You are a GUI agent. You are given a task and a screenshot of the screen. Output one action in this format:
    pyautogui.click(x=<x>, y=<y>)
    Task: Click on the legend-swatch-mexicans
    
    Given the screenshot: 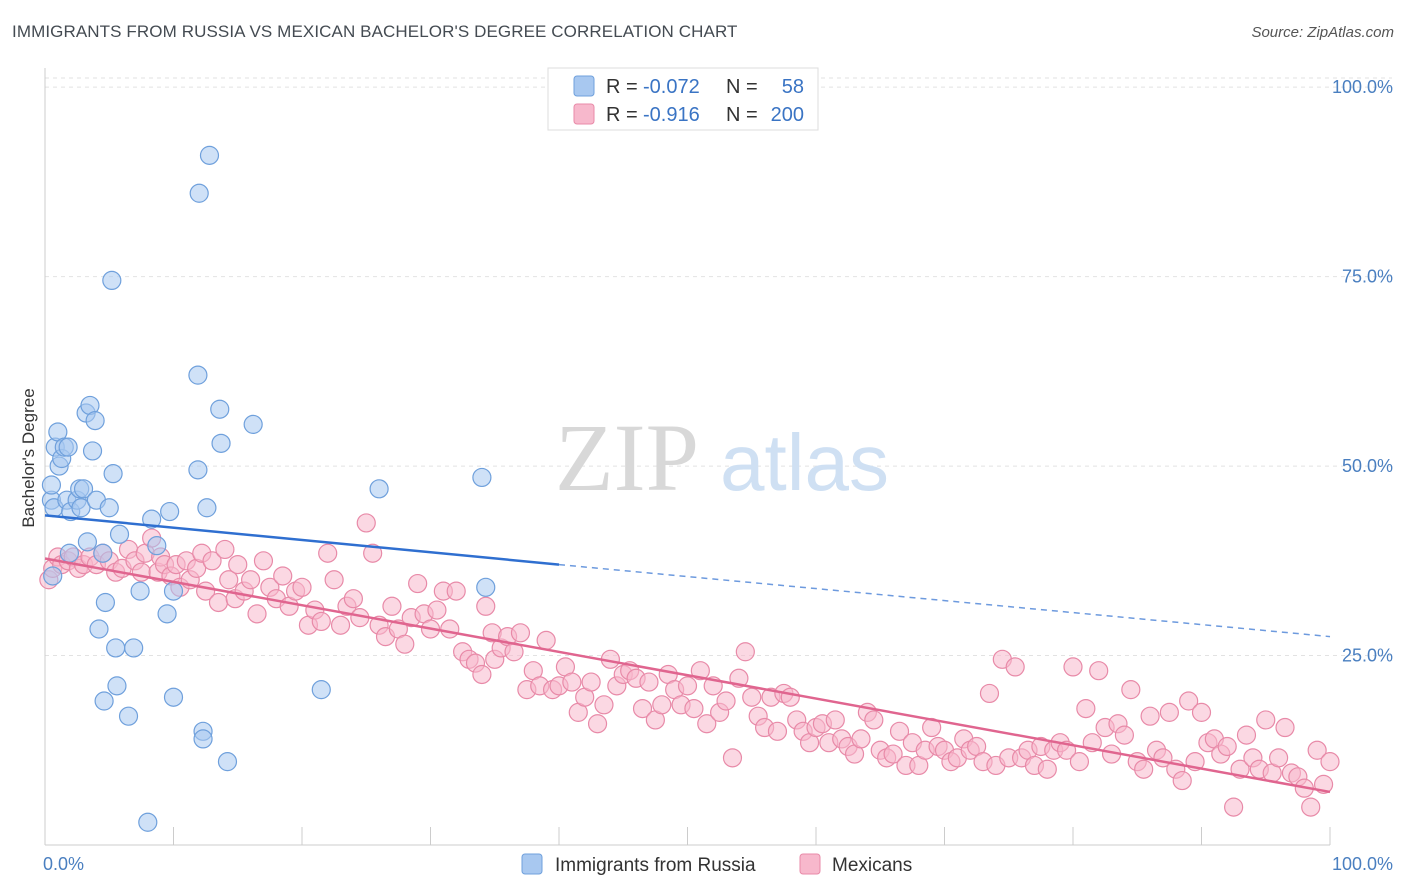 What is the action you would take?
    pyautogui.click(x=584, y=114)
    